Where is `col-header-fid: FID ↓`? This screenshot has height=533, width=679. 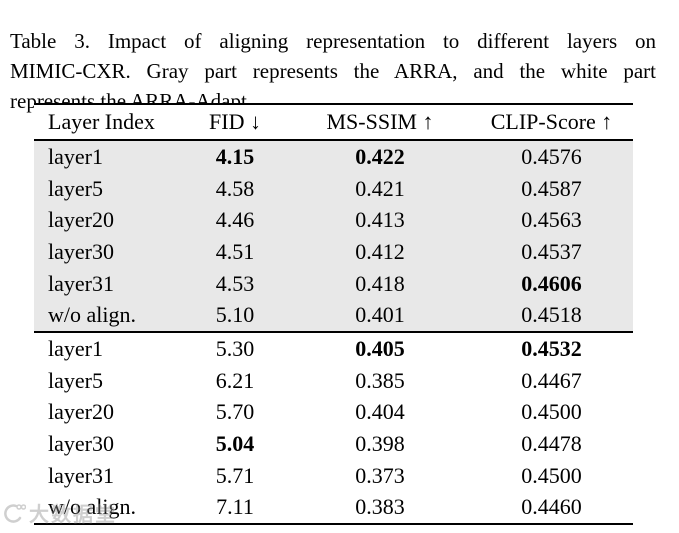 col-header-fid: FID ↓ is located at coordinates (235, 122).